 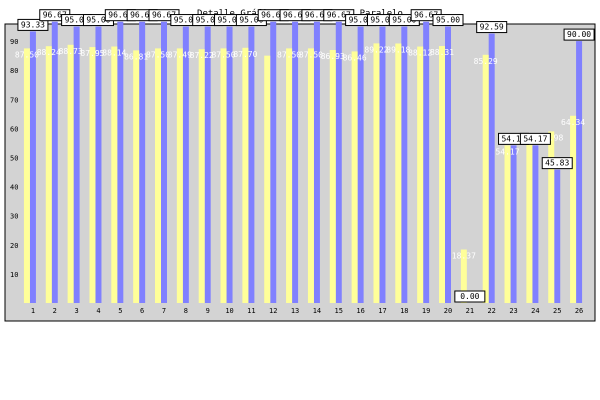 I want to click on data-label-series1: 92.59, so click(x=492, y=27).